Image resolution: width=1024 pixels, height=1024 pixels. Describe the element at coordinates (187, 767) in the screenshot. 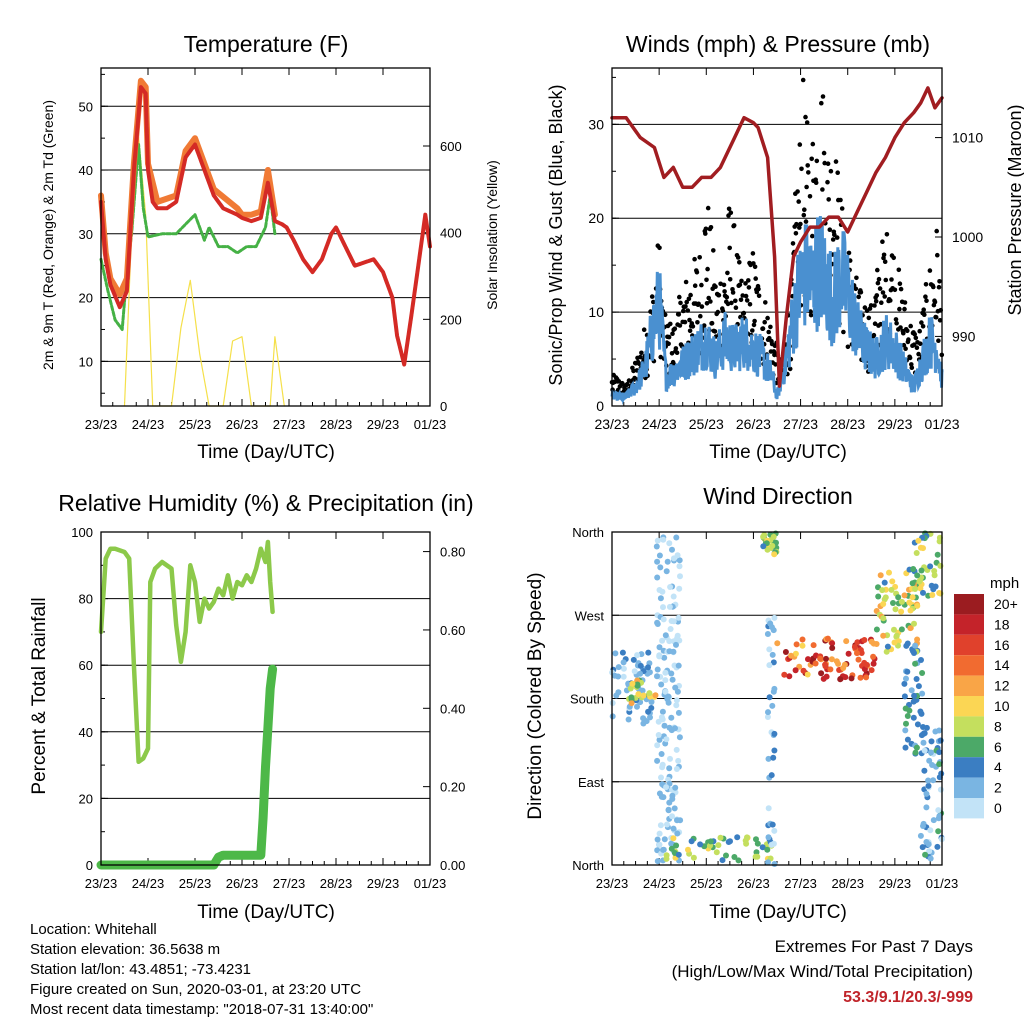

I see `rainfall-line` at that location.